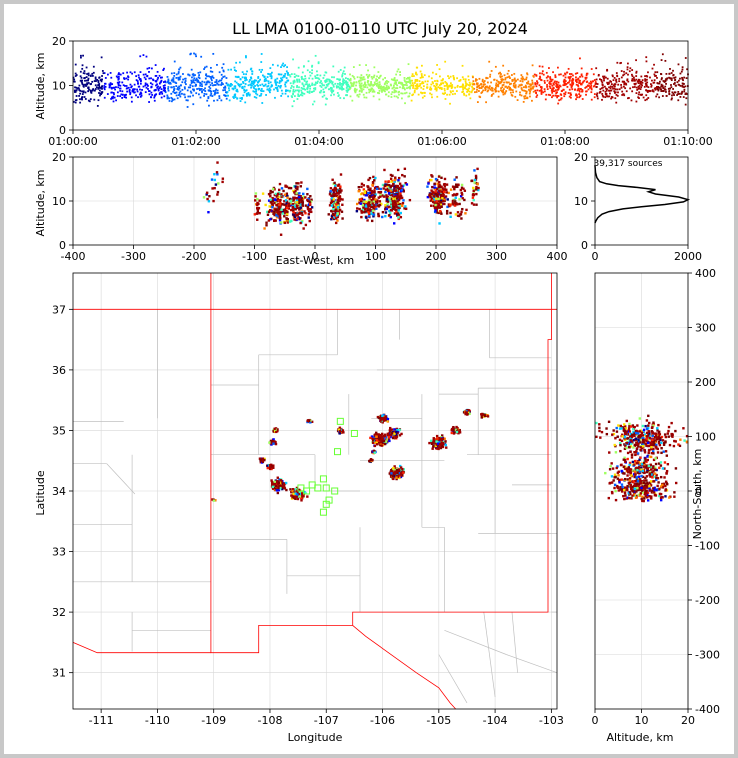 Image resolution: width=738 pixels, height=758 pixels. Describe the element at coordinates (59, 552) in the screenshot. I see `y-tick-label: 33` at that location.